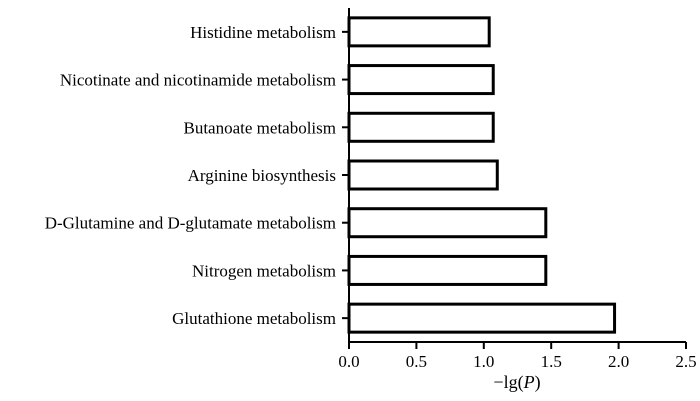 This screenshot has height=401, width=700. I want to click on x-tick-label-4: 2.0, so click(618, 361).